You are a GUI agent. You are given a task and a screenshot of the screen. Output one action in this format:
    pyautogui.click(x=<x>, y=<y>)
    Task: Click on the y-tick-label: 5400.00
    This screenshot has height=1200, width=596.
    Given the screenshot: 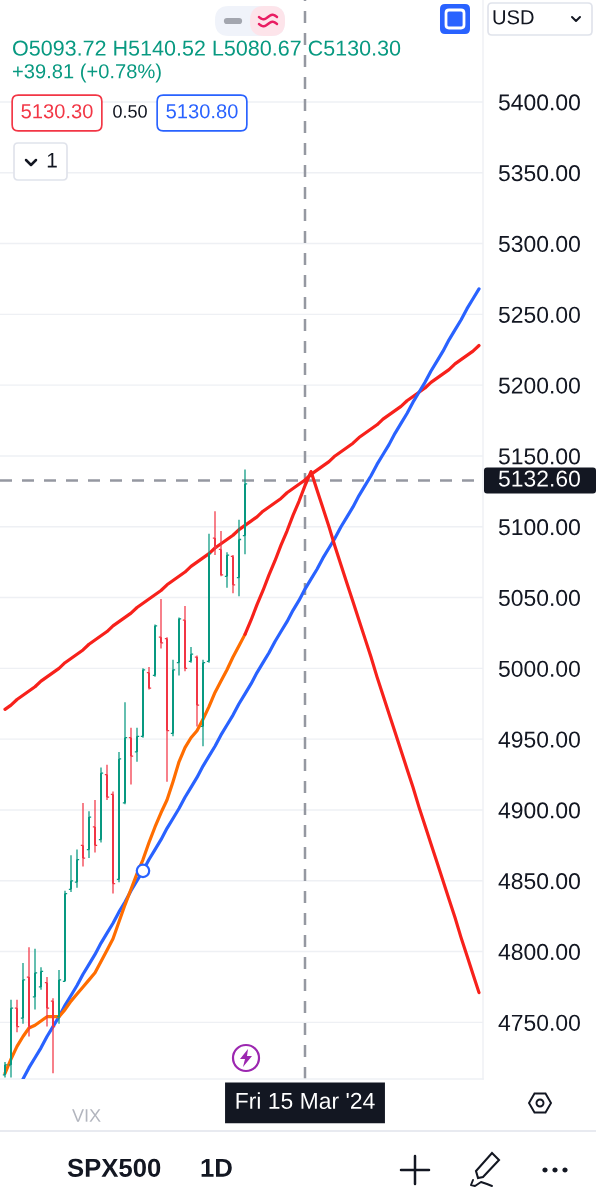 What is the action you would take?
    pyautogui.click(x=539, y=102)
    